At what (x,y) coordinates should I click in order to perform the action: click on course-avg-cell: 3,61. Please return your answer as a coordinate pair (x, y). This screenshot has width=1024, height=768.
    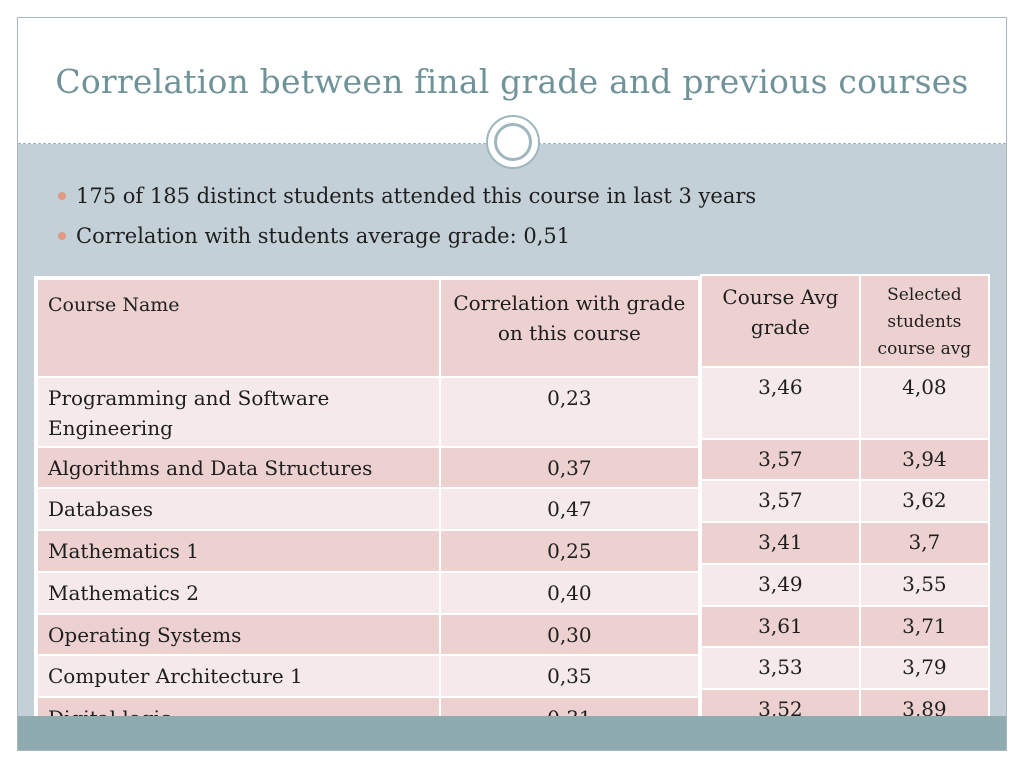
    Looking at the image, I should click on (780, 626).